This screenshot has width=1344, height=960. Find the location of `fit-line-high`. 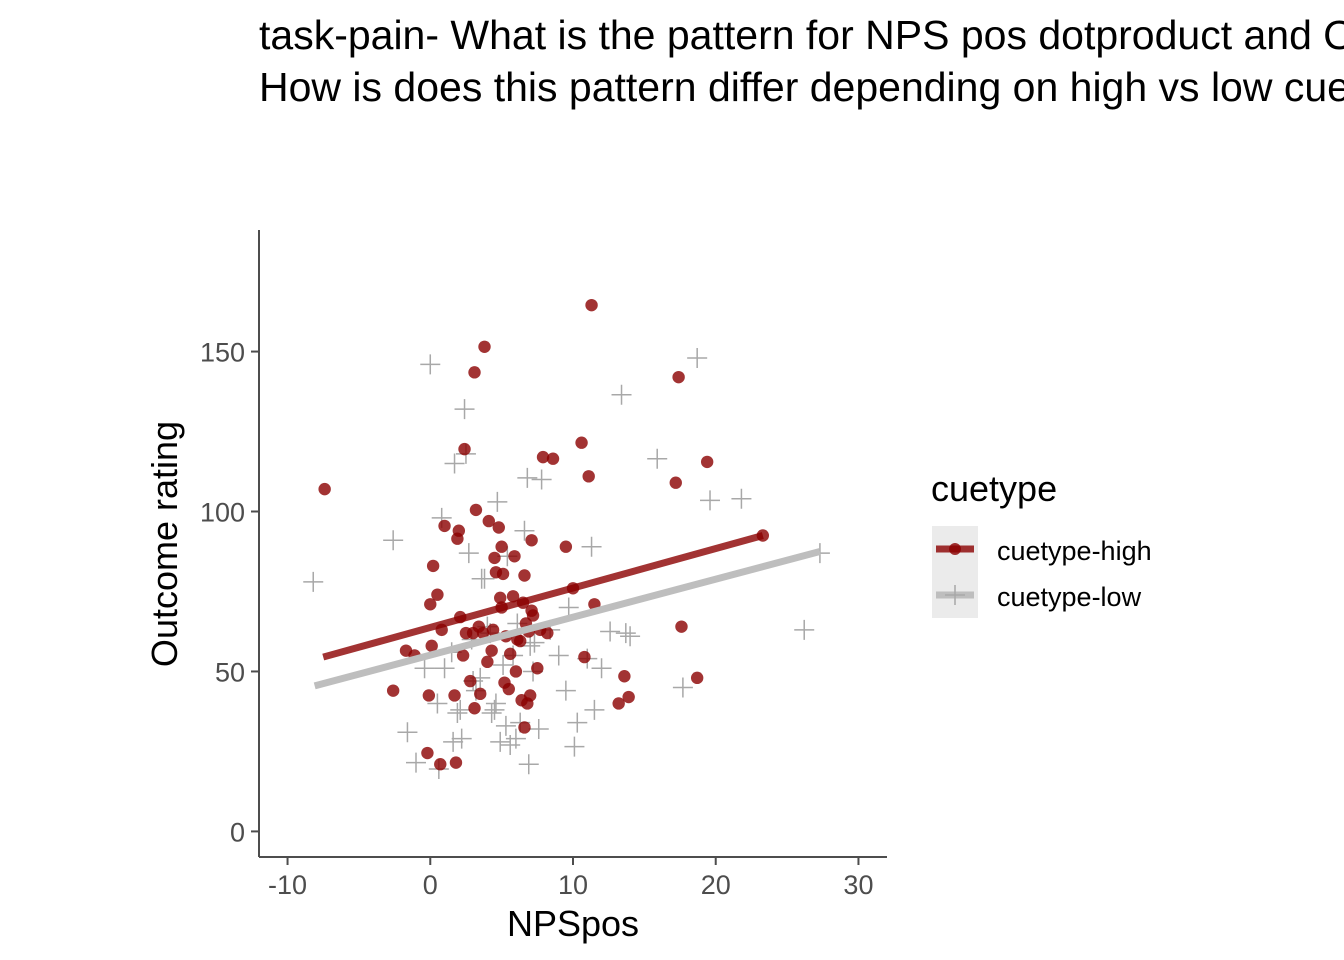

fit-line-high is located at coordinates (543, 596).